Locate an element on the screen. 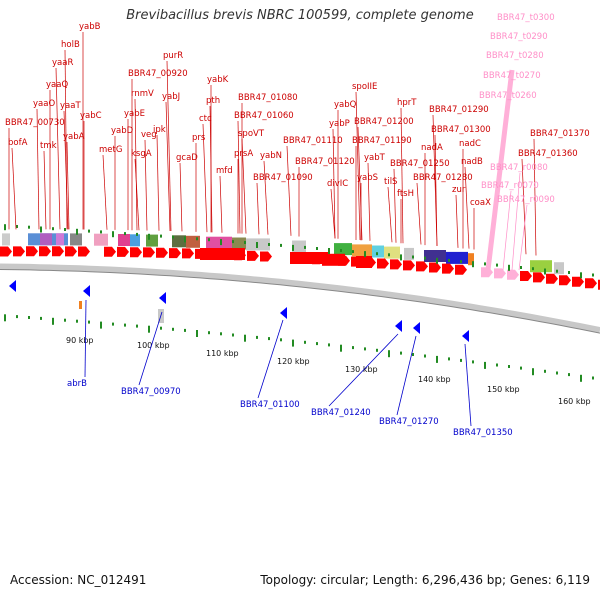 Image resolution: width=600 pixels, height=600 pixels. forward-gene-label: tilS is located at coordinates (390, 182).